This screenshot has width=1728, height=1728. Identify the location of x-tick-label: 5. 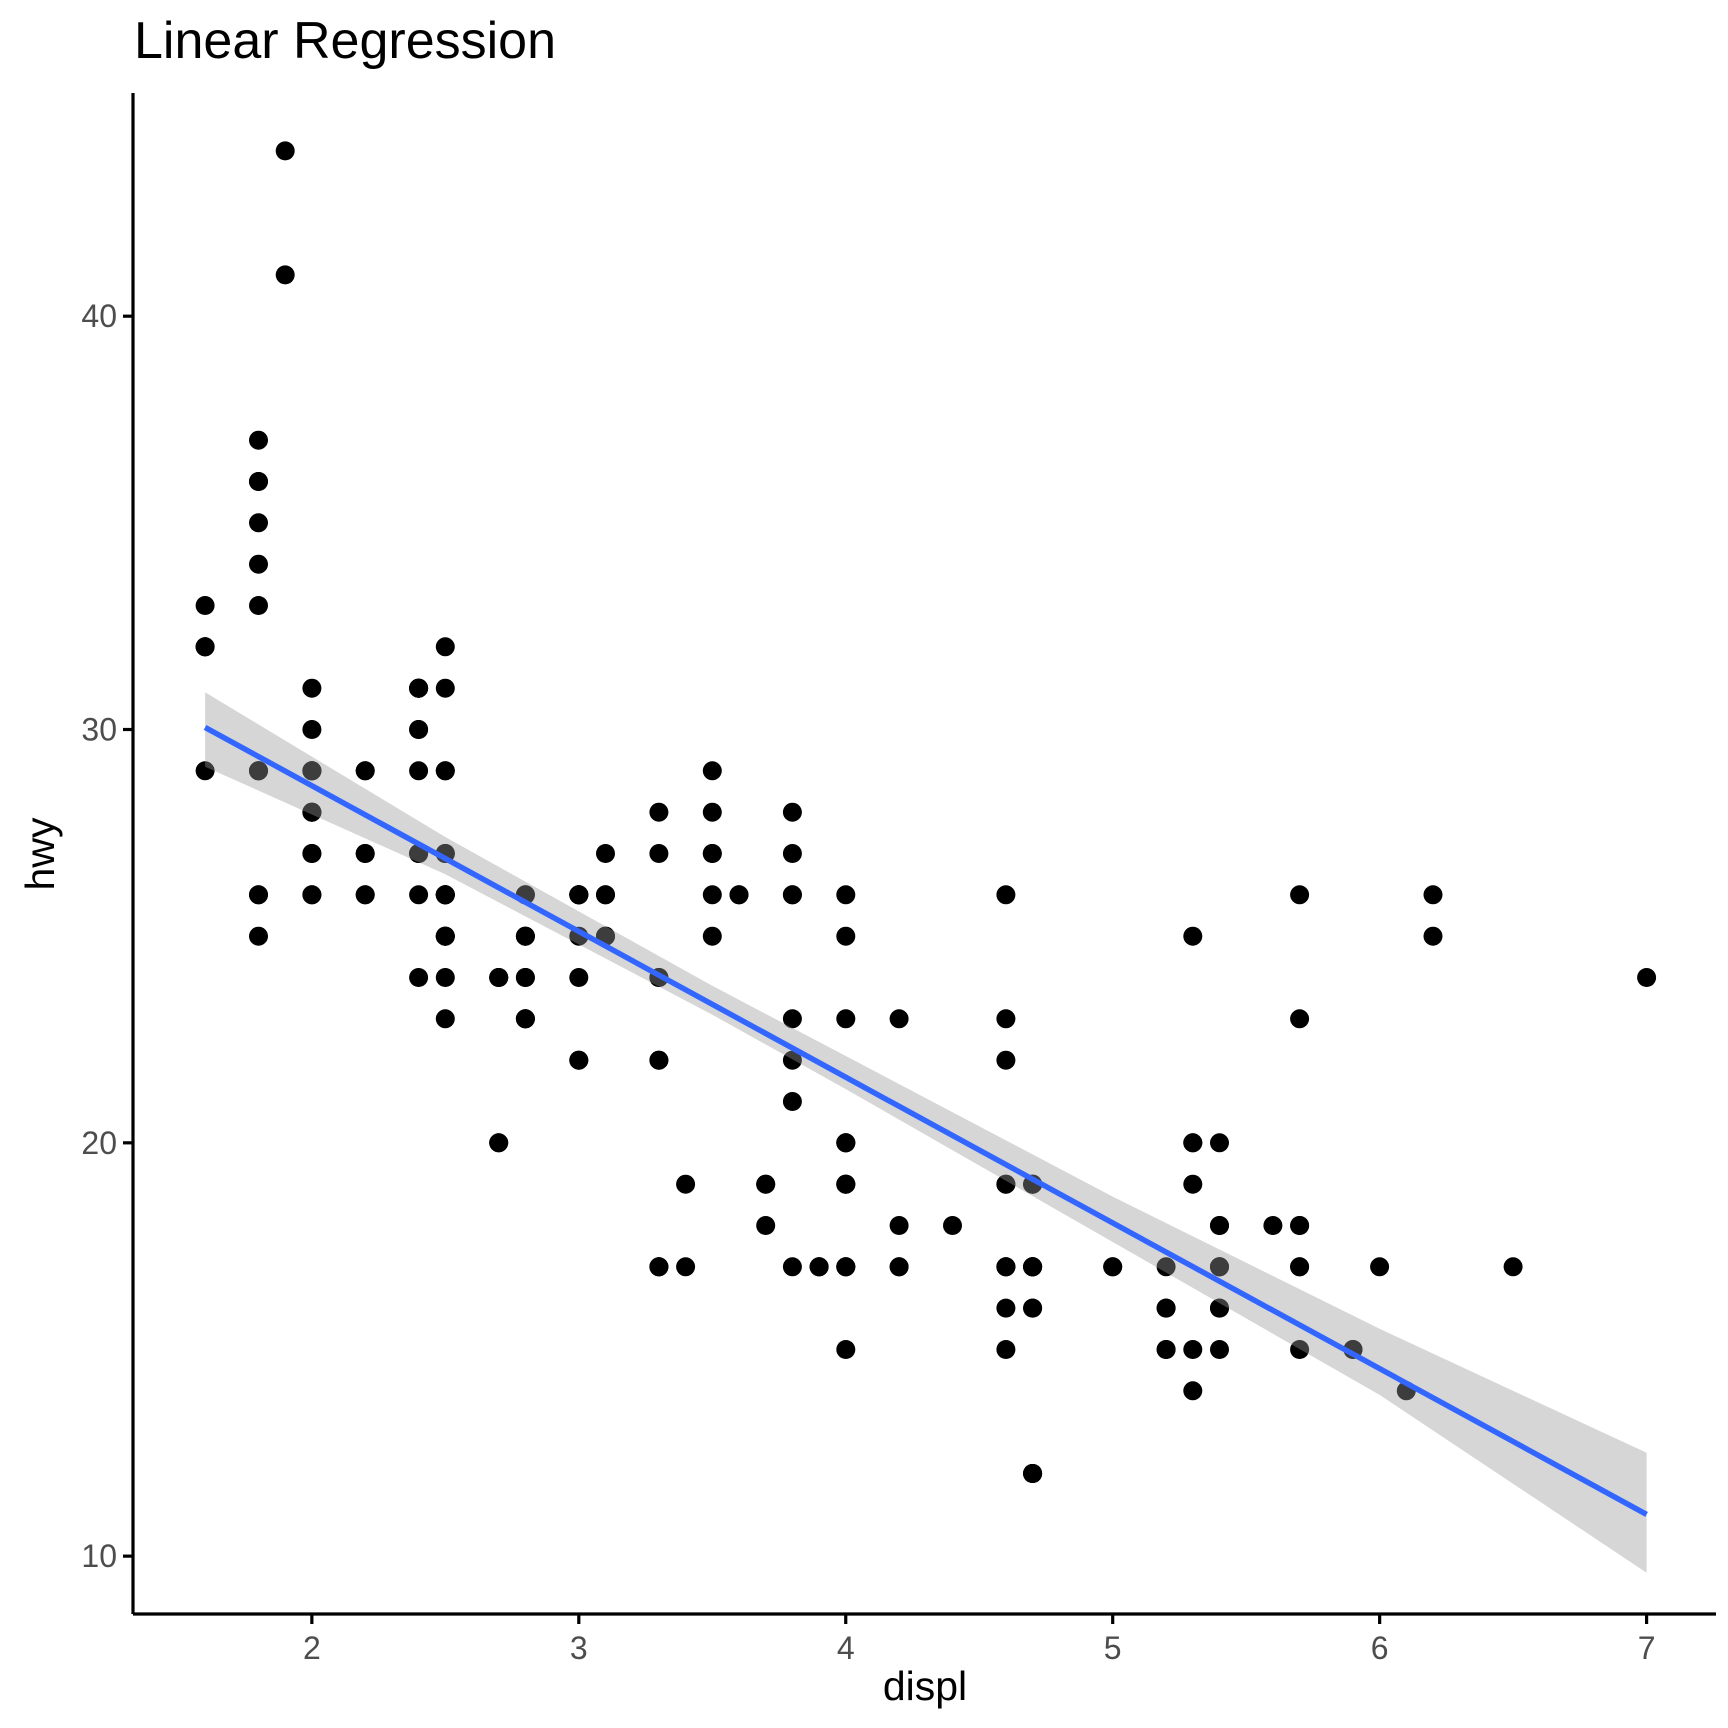
(1113, 1648).